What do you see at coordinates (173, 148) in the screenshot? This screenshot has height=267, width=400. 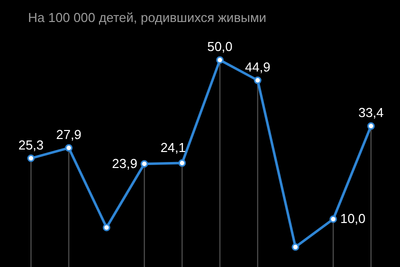 I see `data-label: 24,1` at bounding box center [173, 148].